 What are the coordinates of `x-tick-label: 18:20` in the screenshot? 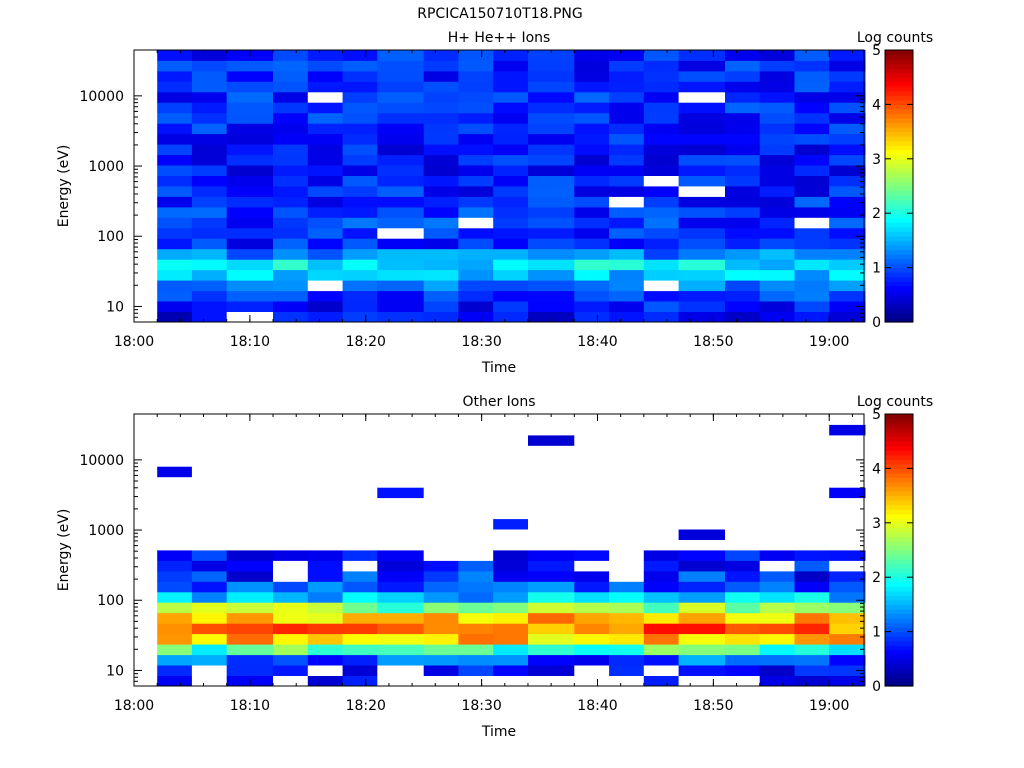 It's located at (366, 342).